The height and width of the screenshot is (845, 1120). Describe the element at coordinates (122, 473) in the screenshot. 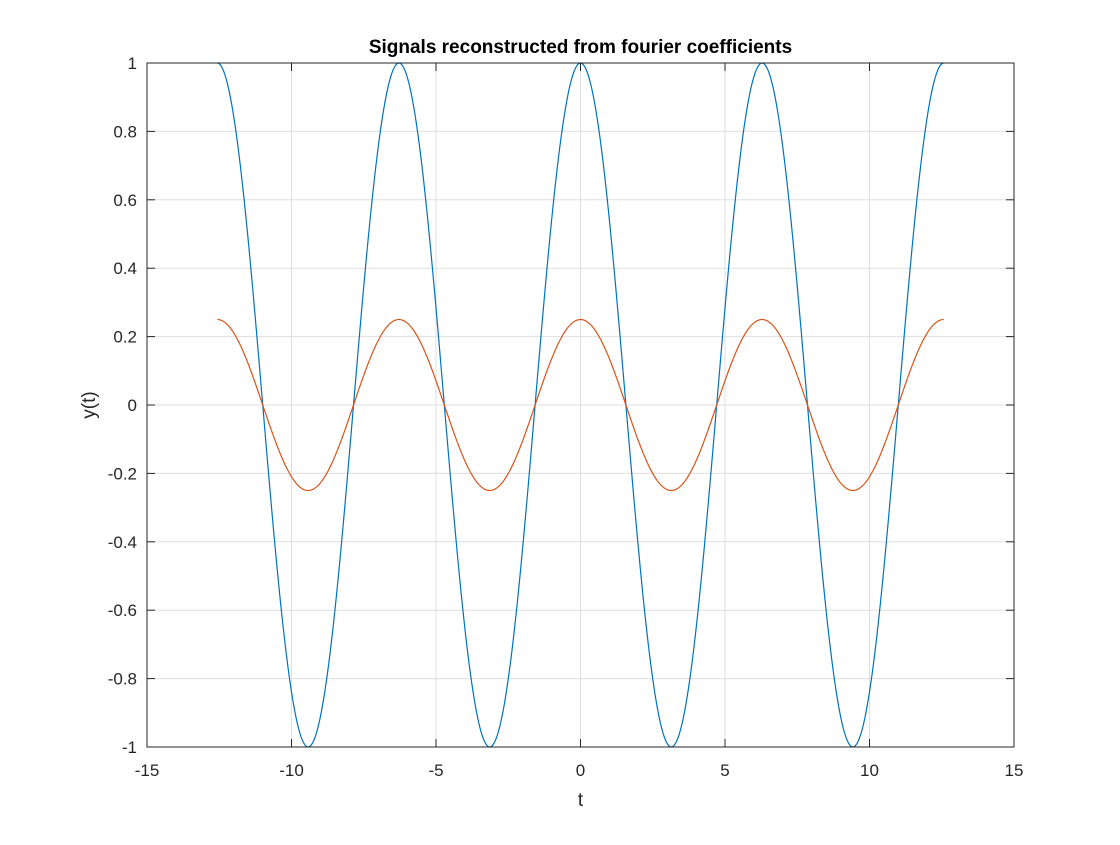

I see `y-tick-label: -0.2` at that location.